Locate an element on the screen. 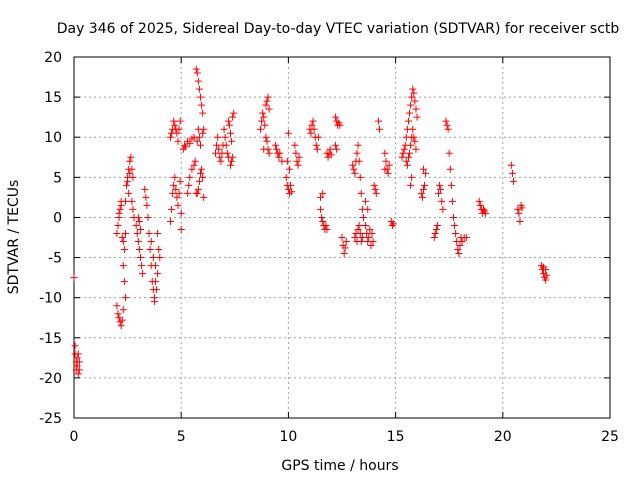 The image size is (640, 480). y-tick-label: -5 is located at coordinates (55, 259).